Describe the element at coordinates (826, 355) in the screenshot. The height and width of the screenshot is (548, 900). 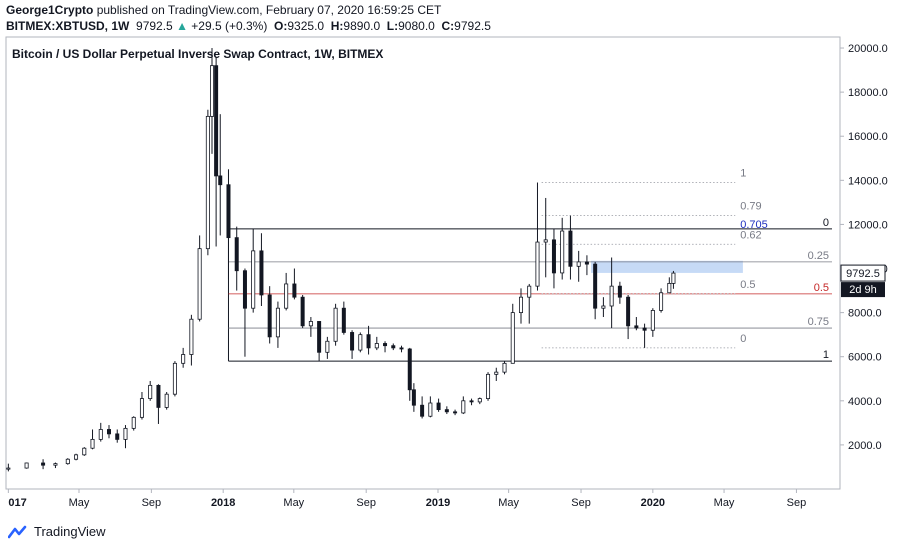
I see `range-level-label: 1` at that location.